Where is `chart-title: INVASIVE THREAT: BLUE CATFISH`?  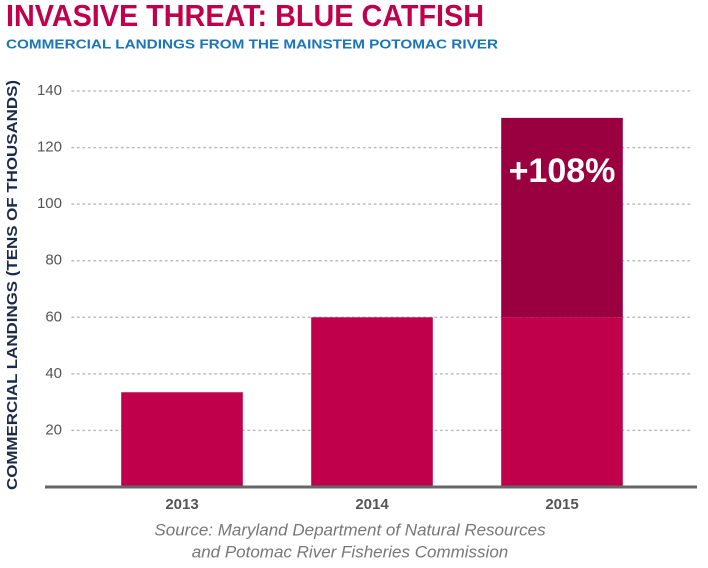
chart-title: INVASIVE THREAT: BLUE CATFISH is located at coordinates (245, 16).